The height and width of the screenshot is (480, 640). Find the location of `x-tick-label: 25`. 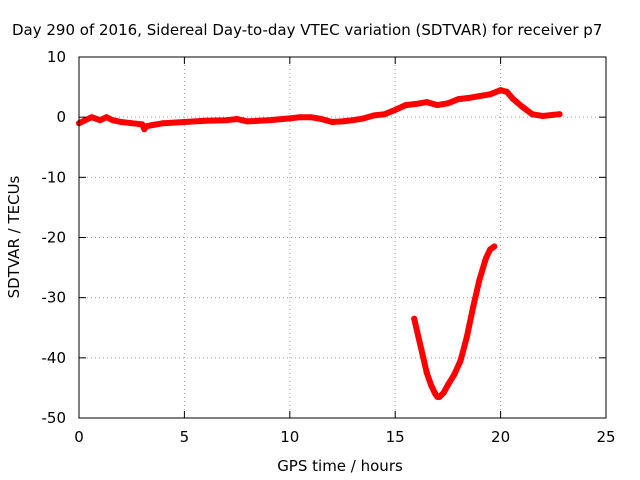

x-tick-label: 25 is located at coordinates (605, 437).